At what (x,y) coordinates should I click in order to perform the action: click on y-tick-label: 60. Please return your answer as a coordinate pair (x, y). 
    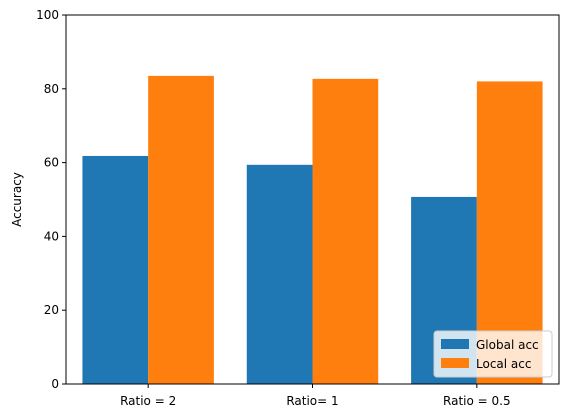
    Looking at the image, I should click on (51, 163).